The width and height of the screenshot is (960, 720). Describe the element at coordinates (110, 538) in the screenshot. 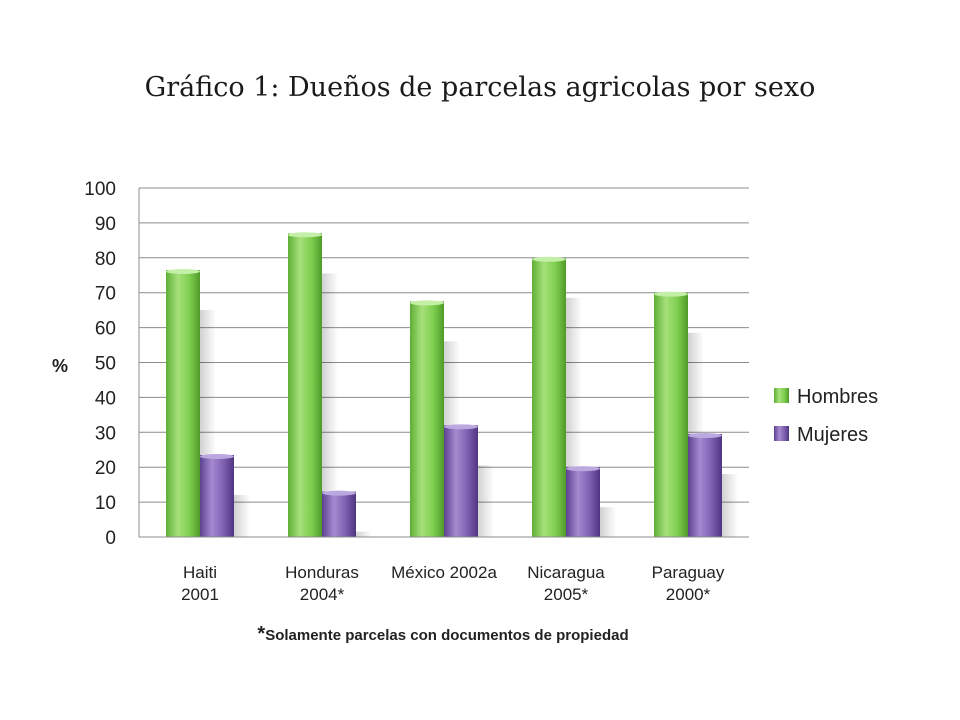

I see `y-tick-label: 0` at that location.